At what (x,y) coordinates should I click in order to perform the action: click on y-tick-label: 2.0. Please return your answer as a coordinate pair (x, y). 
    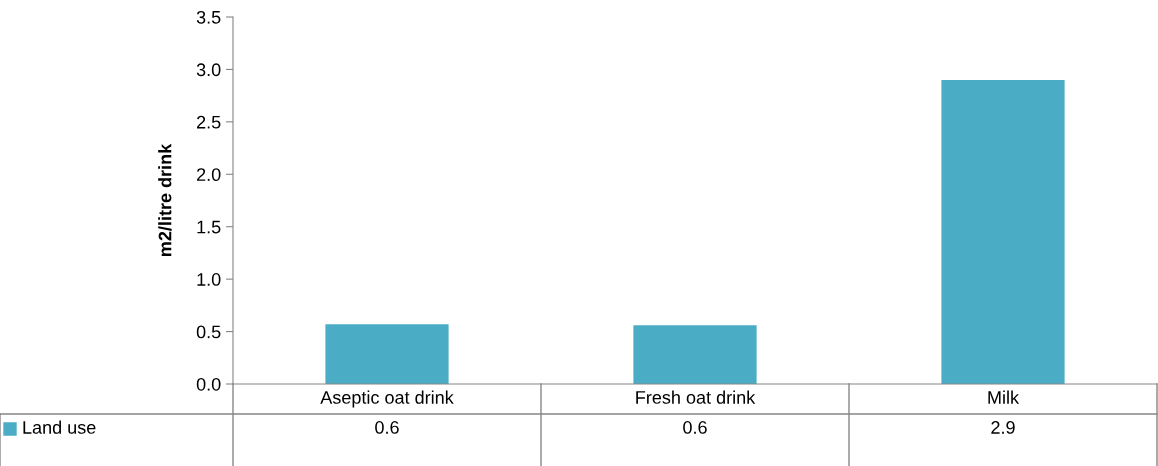
    Looking at the image, I should click on (209, 175).